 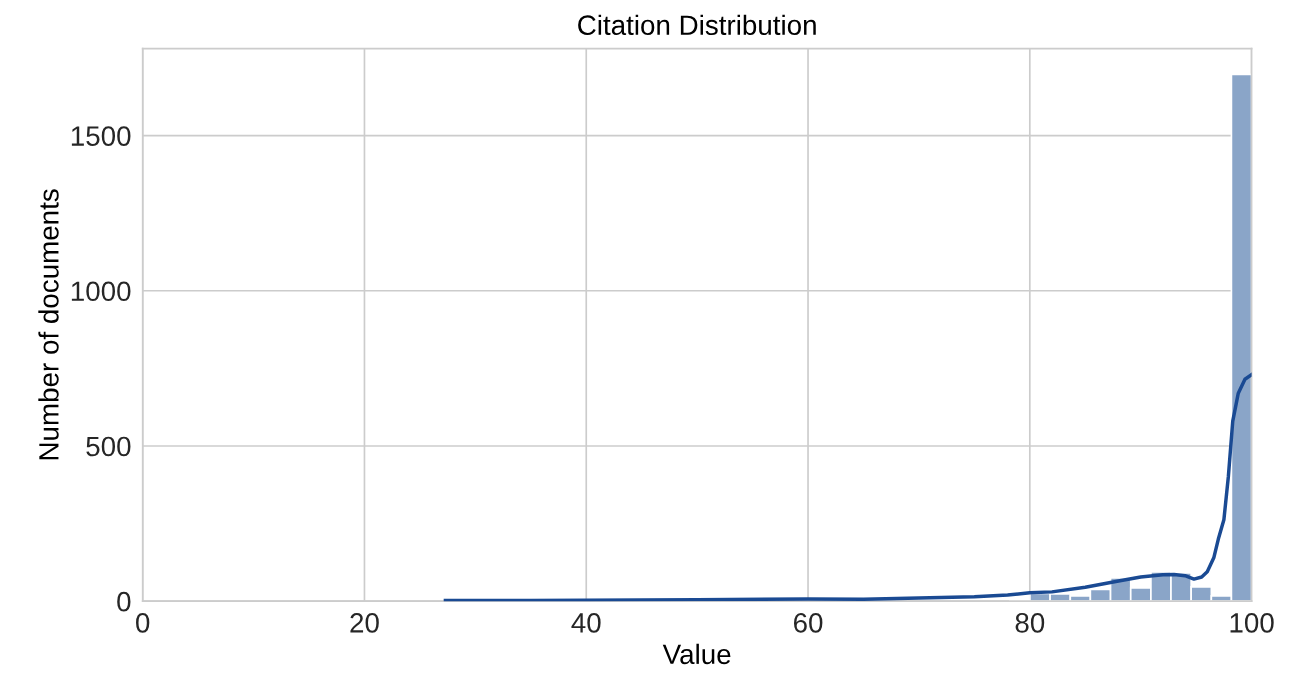 I want to click on x-tick-label: 20, so click(x=364, y=623).